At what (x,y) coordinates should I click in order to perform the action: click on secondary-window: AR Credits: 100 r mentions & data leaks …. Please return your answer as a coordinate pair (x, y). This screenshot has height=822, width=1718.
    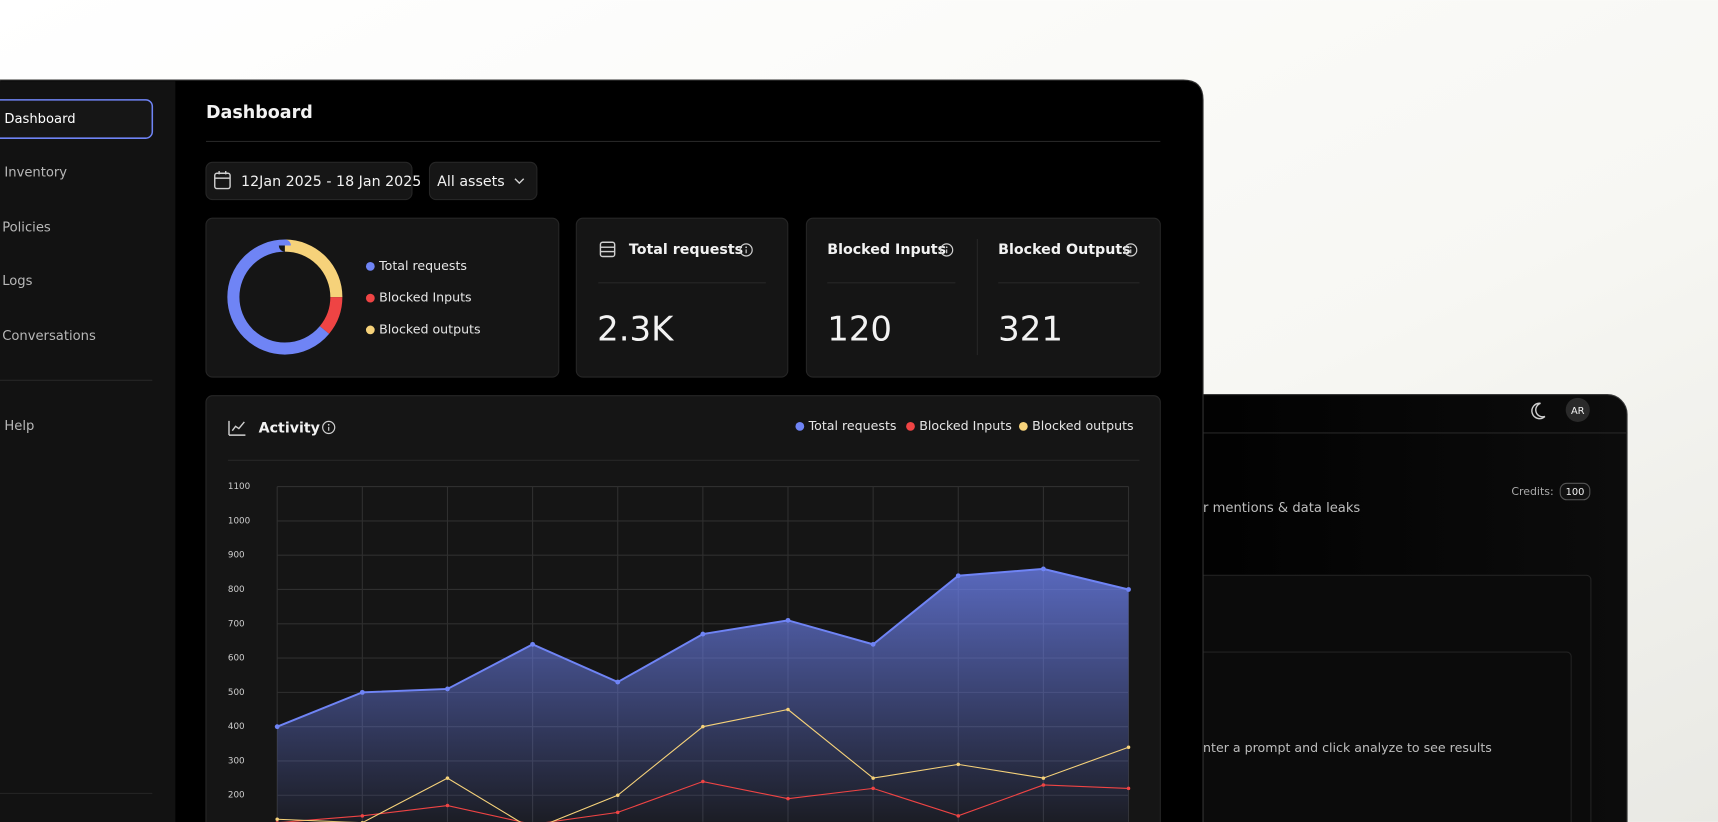
    Looking at the image, I should click on (1383, 608).